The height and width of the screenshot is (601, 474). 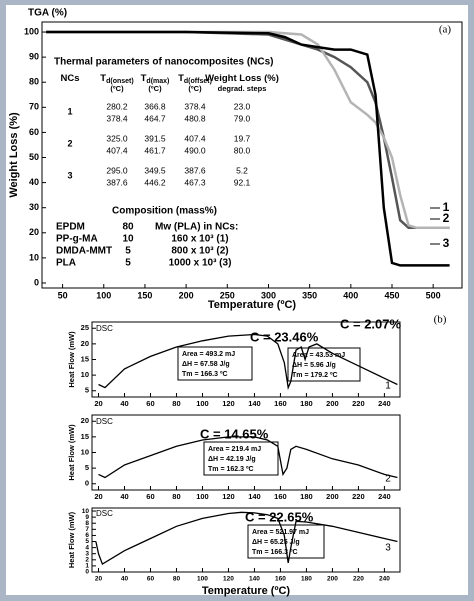 I want to click on series-line, so click(x=248, y=361).